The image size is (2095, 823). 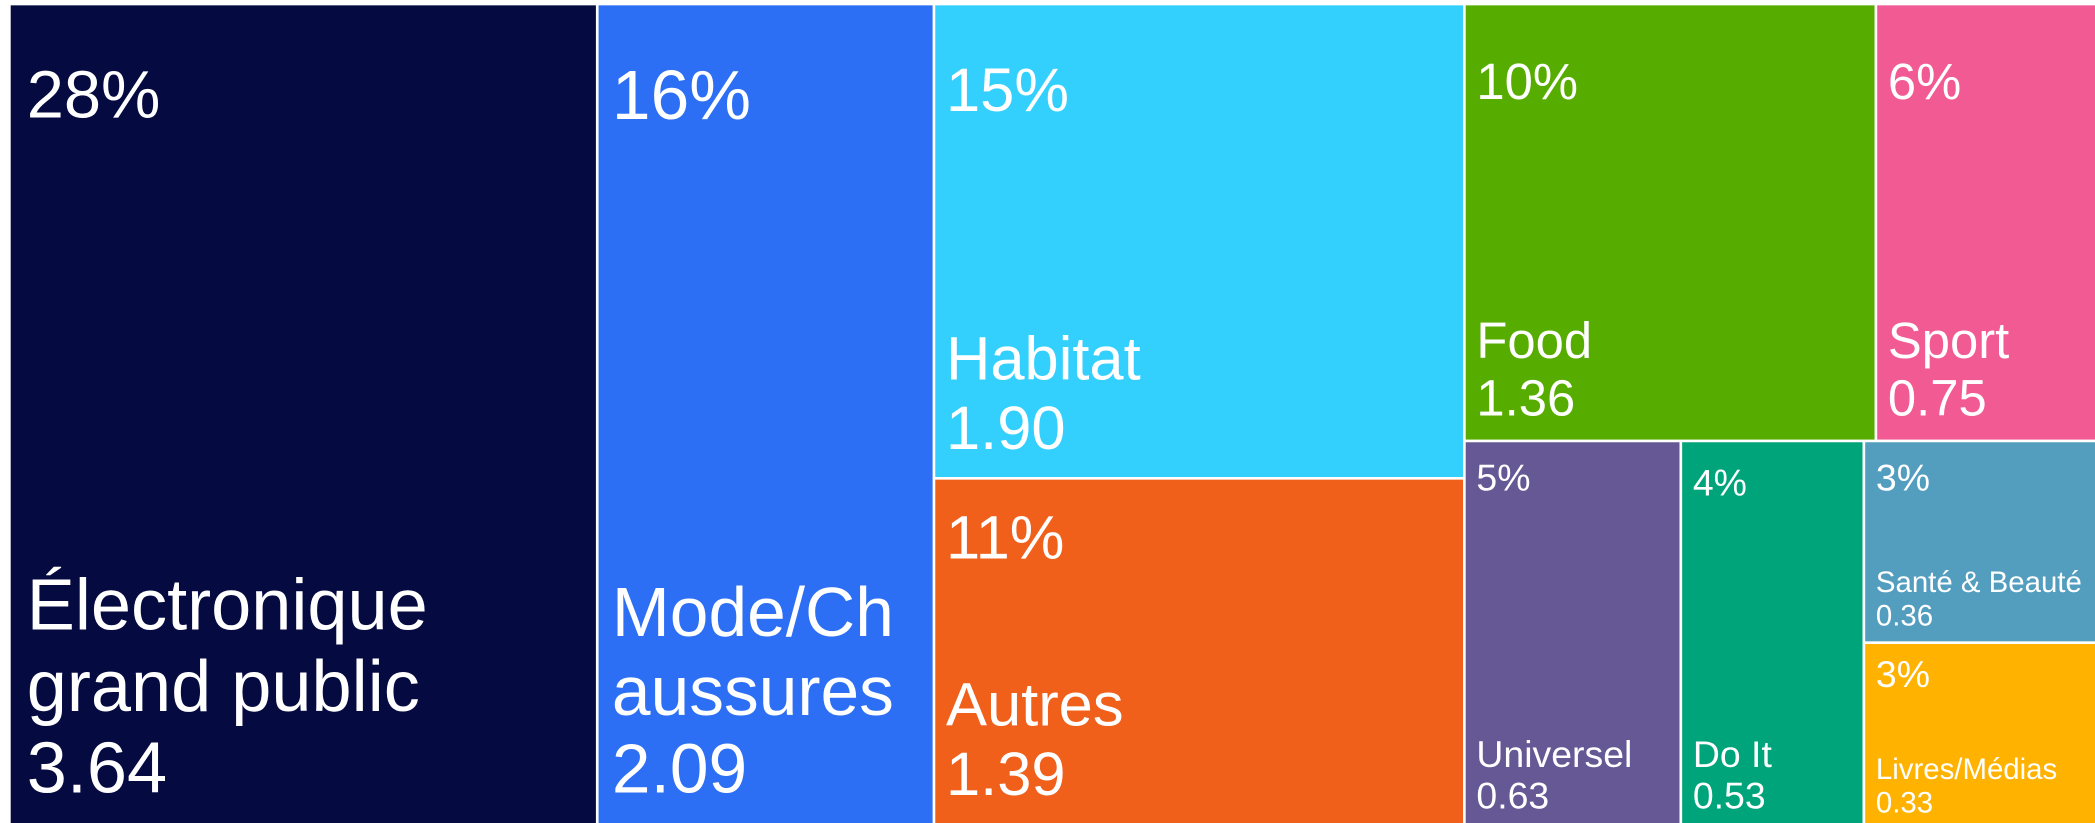 What do you see at coordinates (1987, 371) in the screenshot?
I see `tile-label: Sport 0.75` at bounding box center [1987, 371].